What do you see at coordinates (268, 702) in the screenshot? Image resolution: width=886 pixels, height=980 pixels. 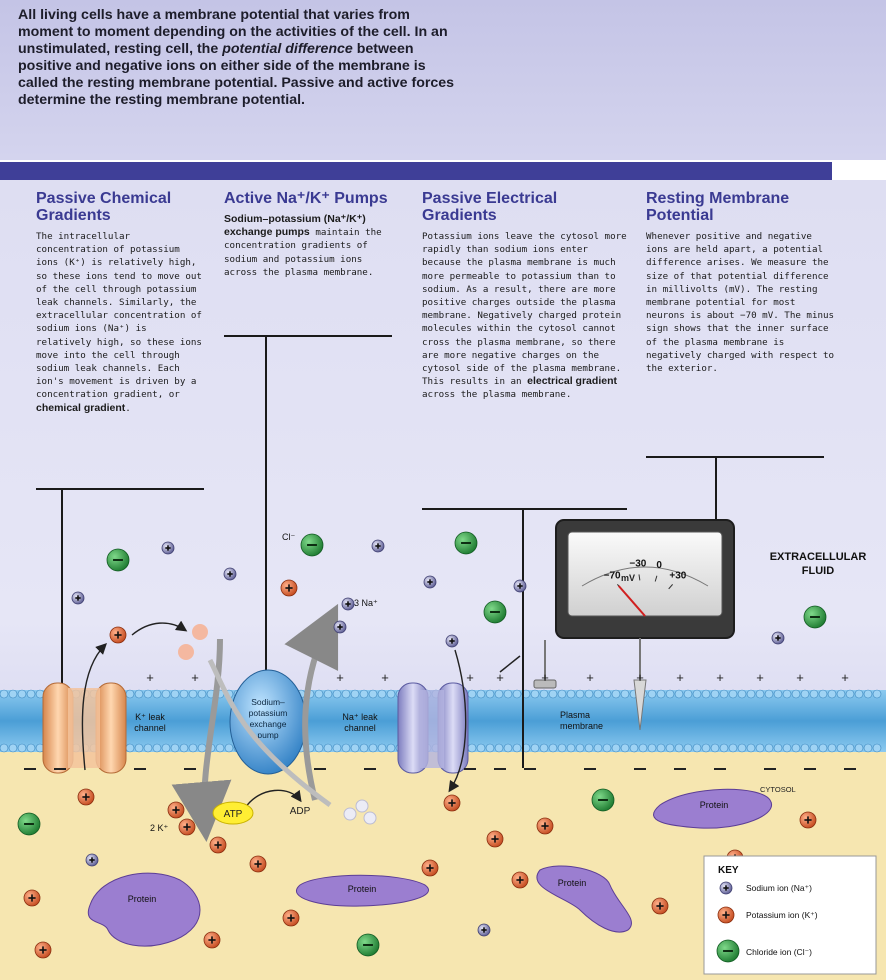 I see `pump-label-1: Sodium–` at bounding box center [268, 702].